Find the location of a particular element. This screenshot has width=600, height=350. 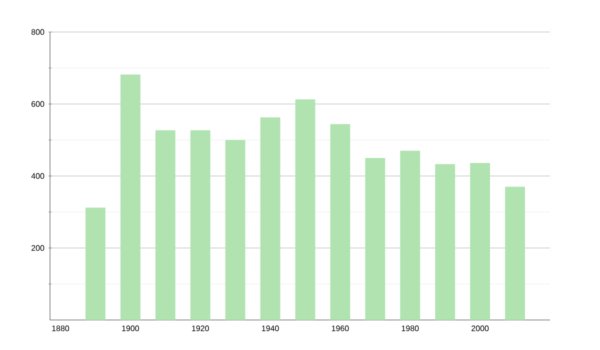

x-tick-label: 1940 is located at coordinates (270, 329).